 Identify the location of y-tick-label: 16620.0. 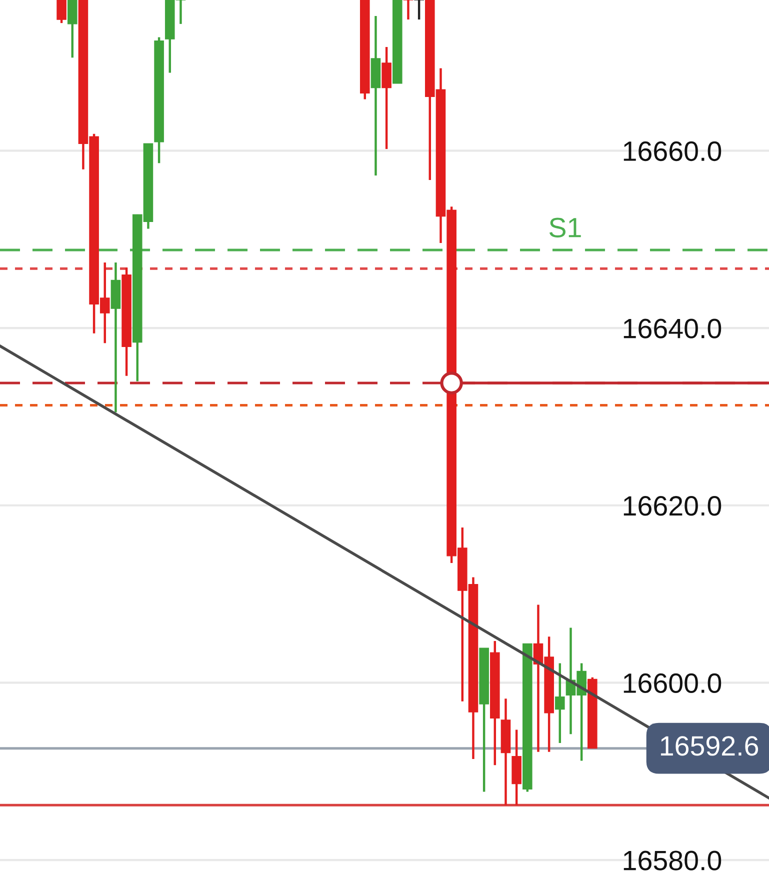
(673, 506).